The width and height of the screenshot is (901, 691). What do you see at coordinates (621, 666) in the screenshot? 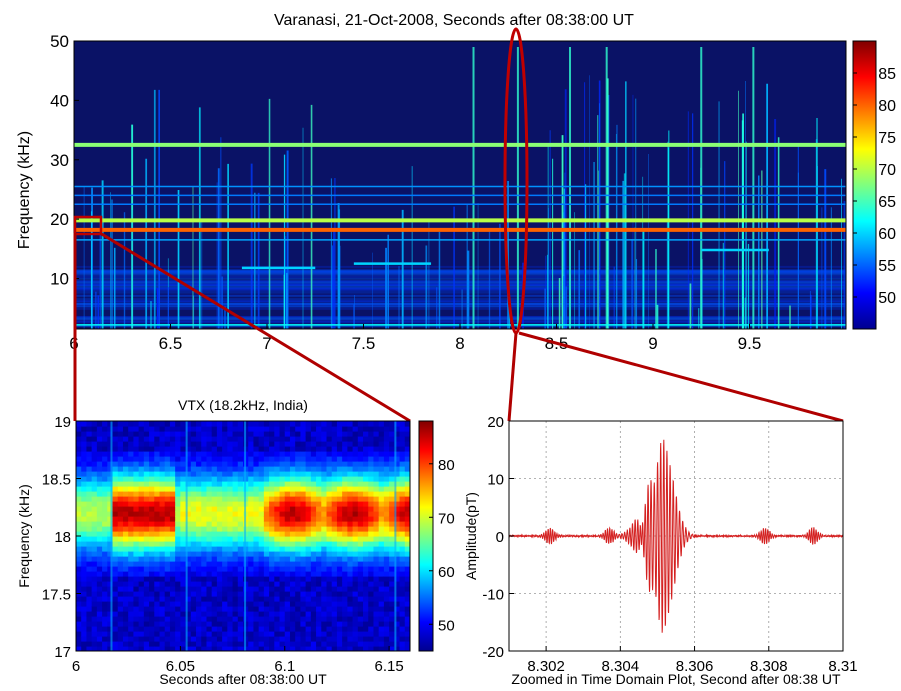
I see `time-x-tick-label: 8.304` at bounding box center [621, 666].